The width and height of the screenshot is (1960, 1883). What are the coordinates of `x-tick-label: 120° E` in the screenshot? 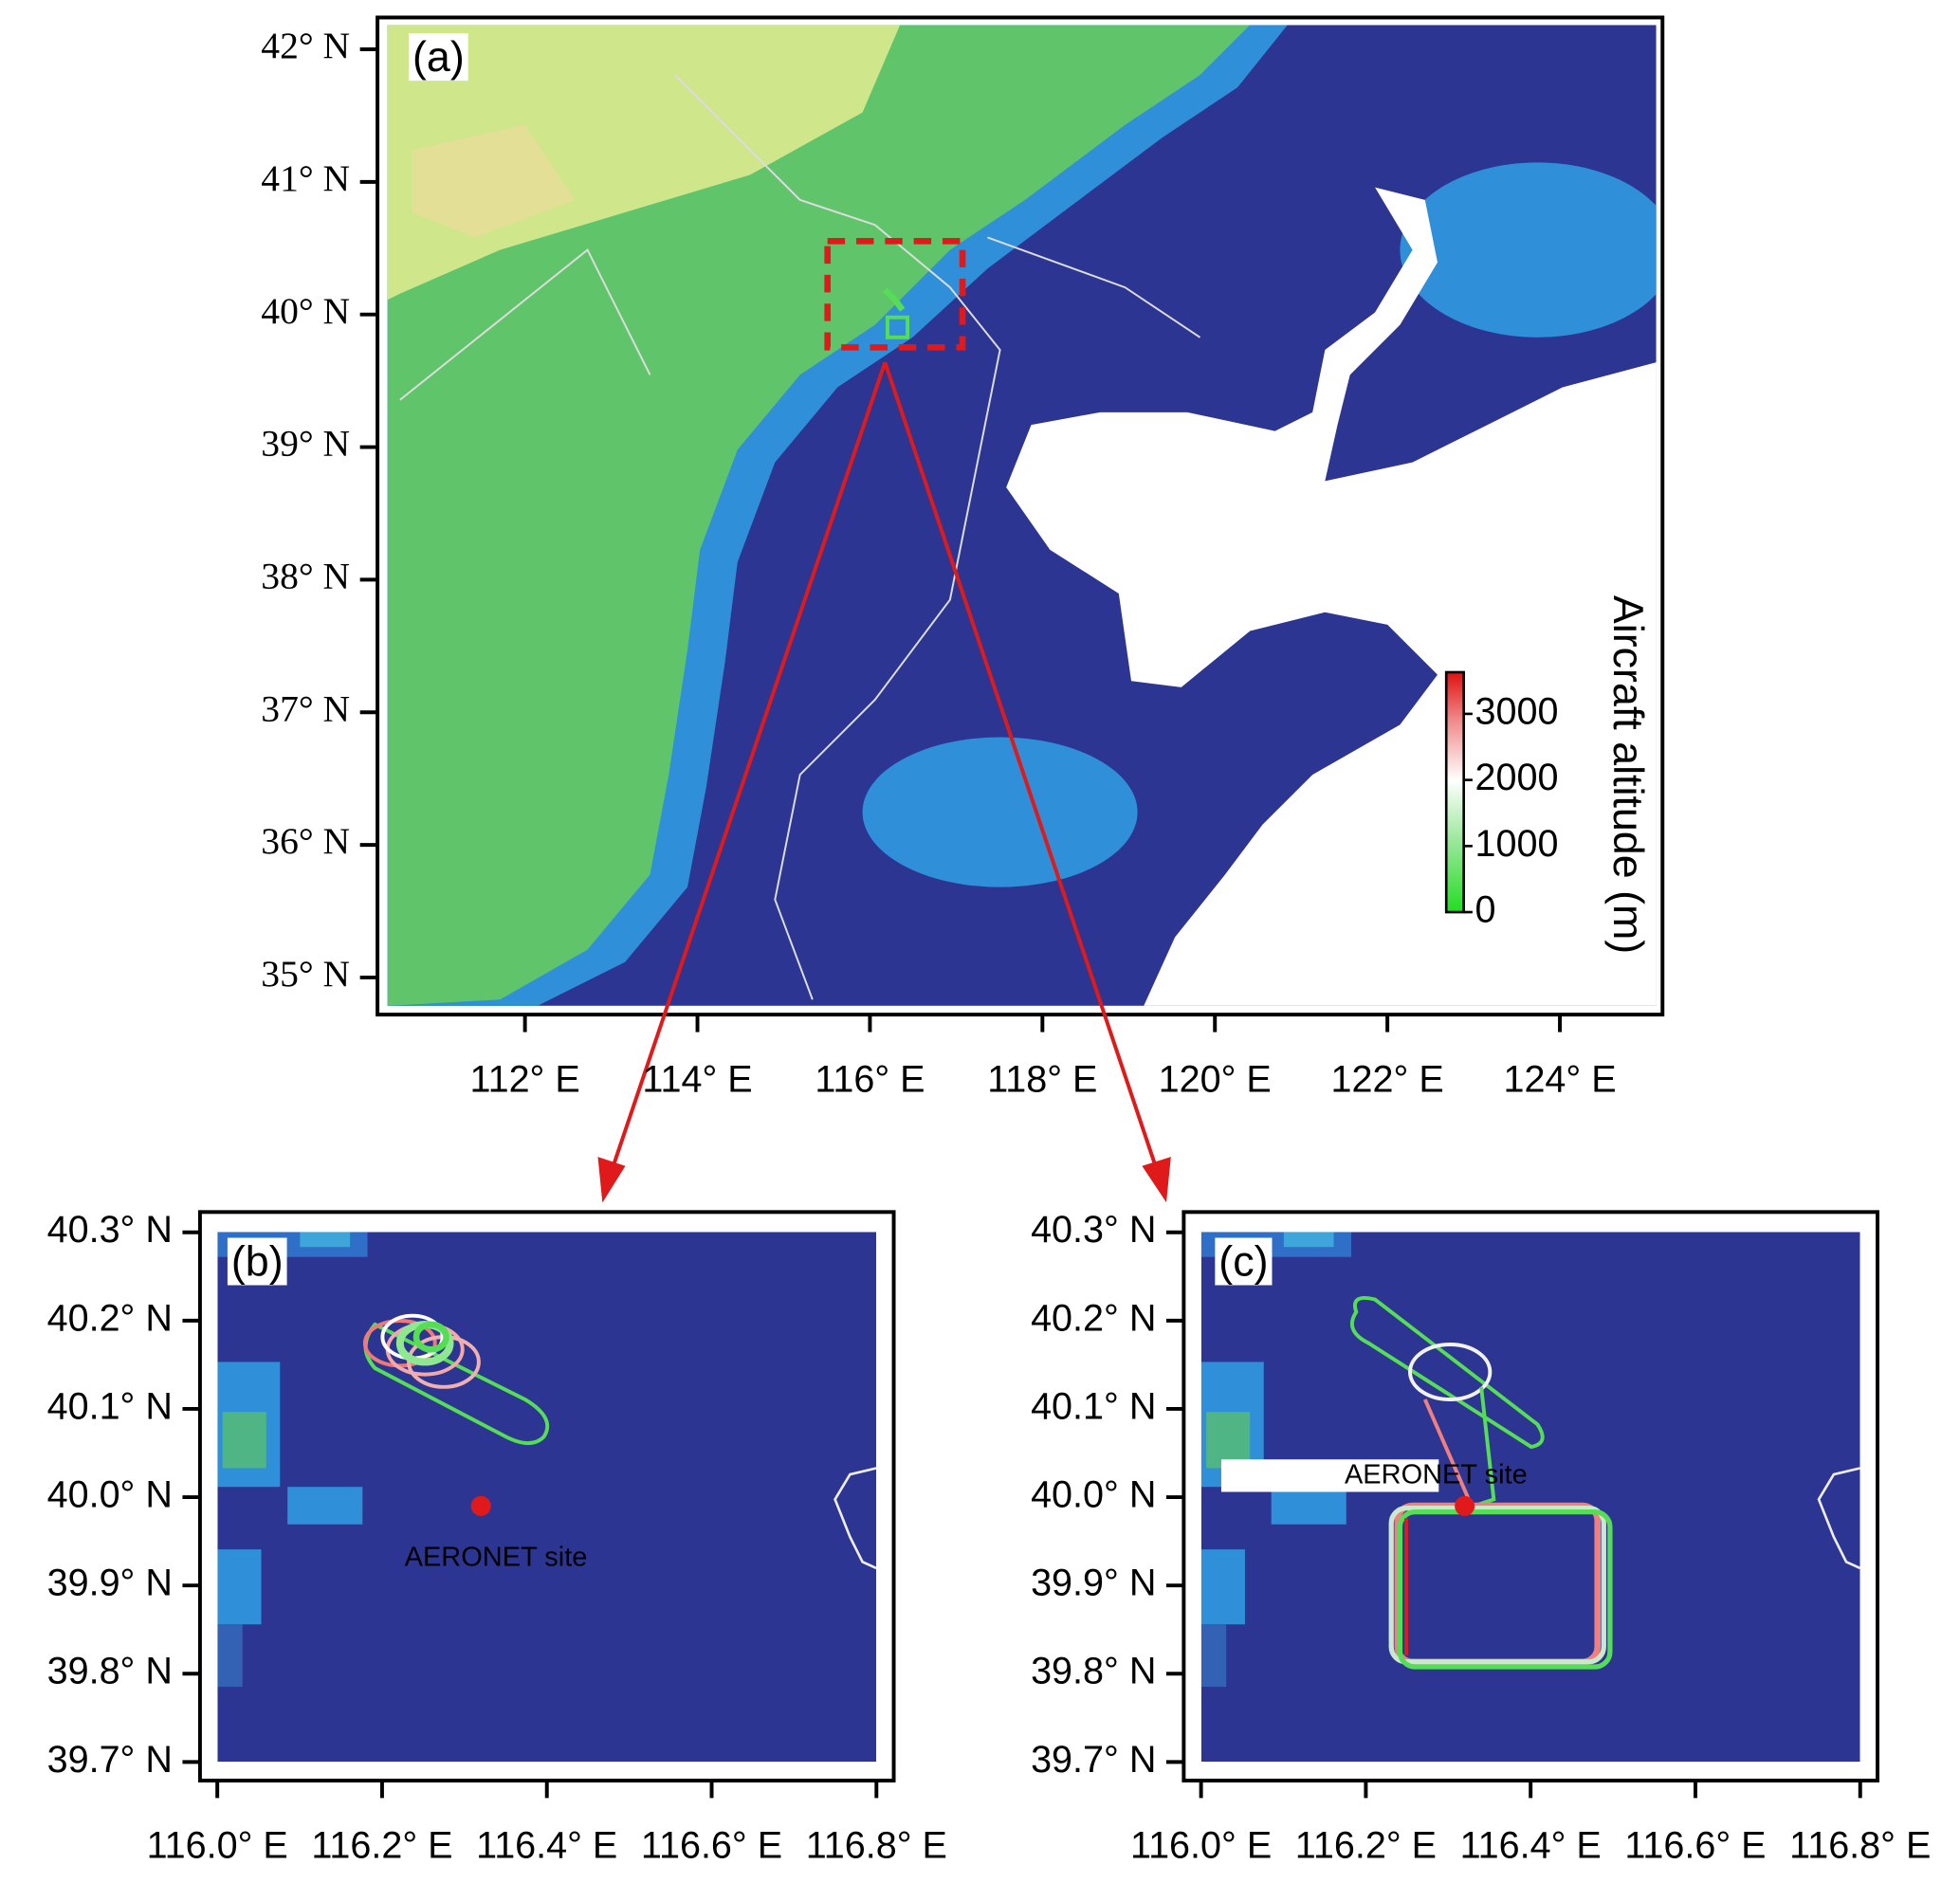 It's located at (1215, 1080).